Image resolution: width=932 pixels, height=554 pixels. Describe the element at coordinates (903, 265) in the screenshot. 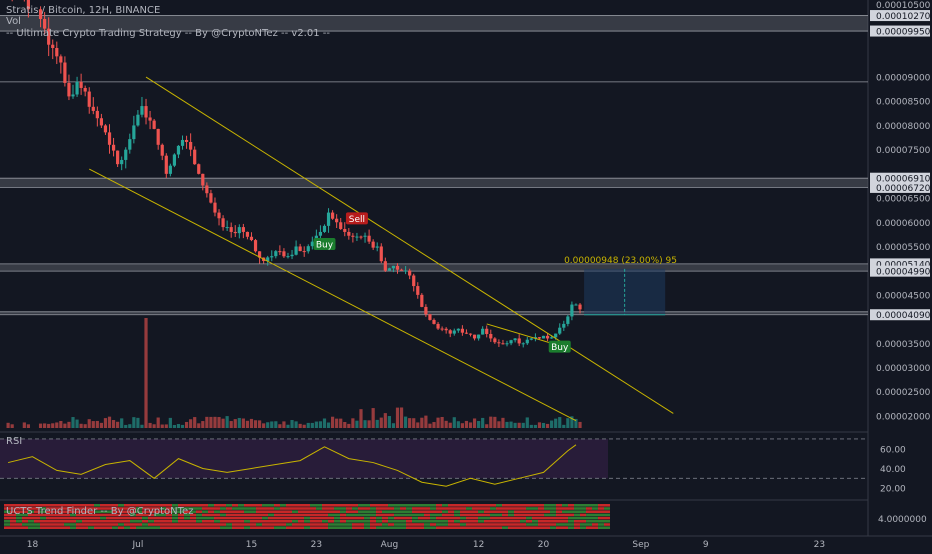

I see `price-tick-label: 0.00005140` at that location.